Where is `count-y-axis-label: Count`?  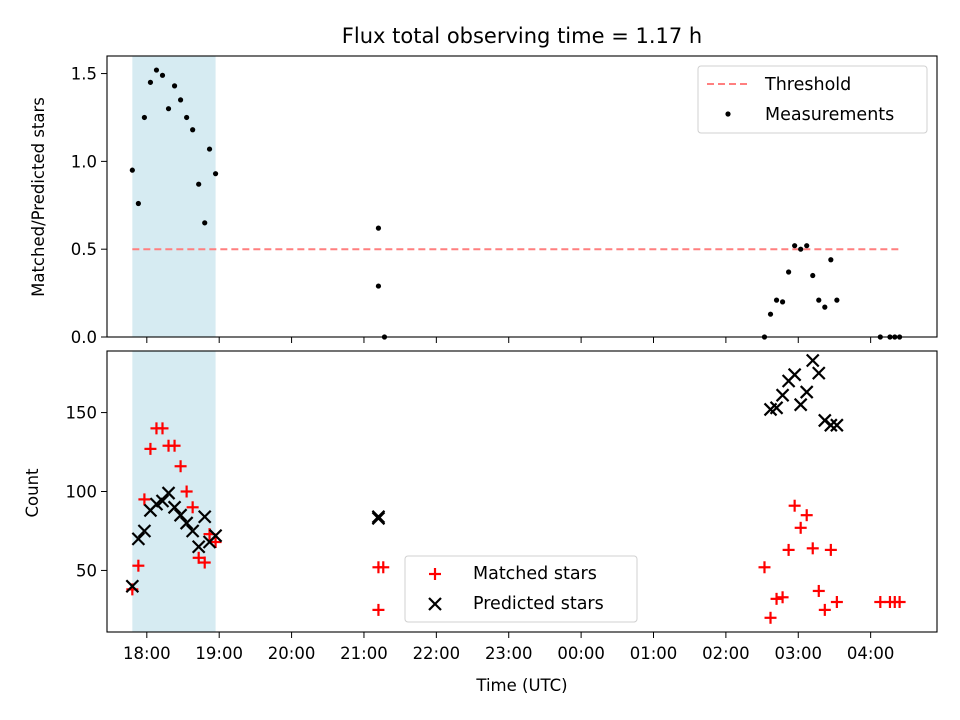 count-y-axis-label: Count is located at coordinates (32, 493).